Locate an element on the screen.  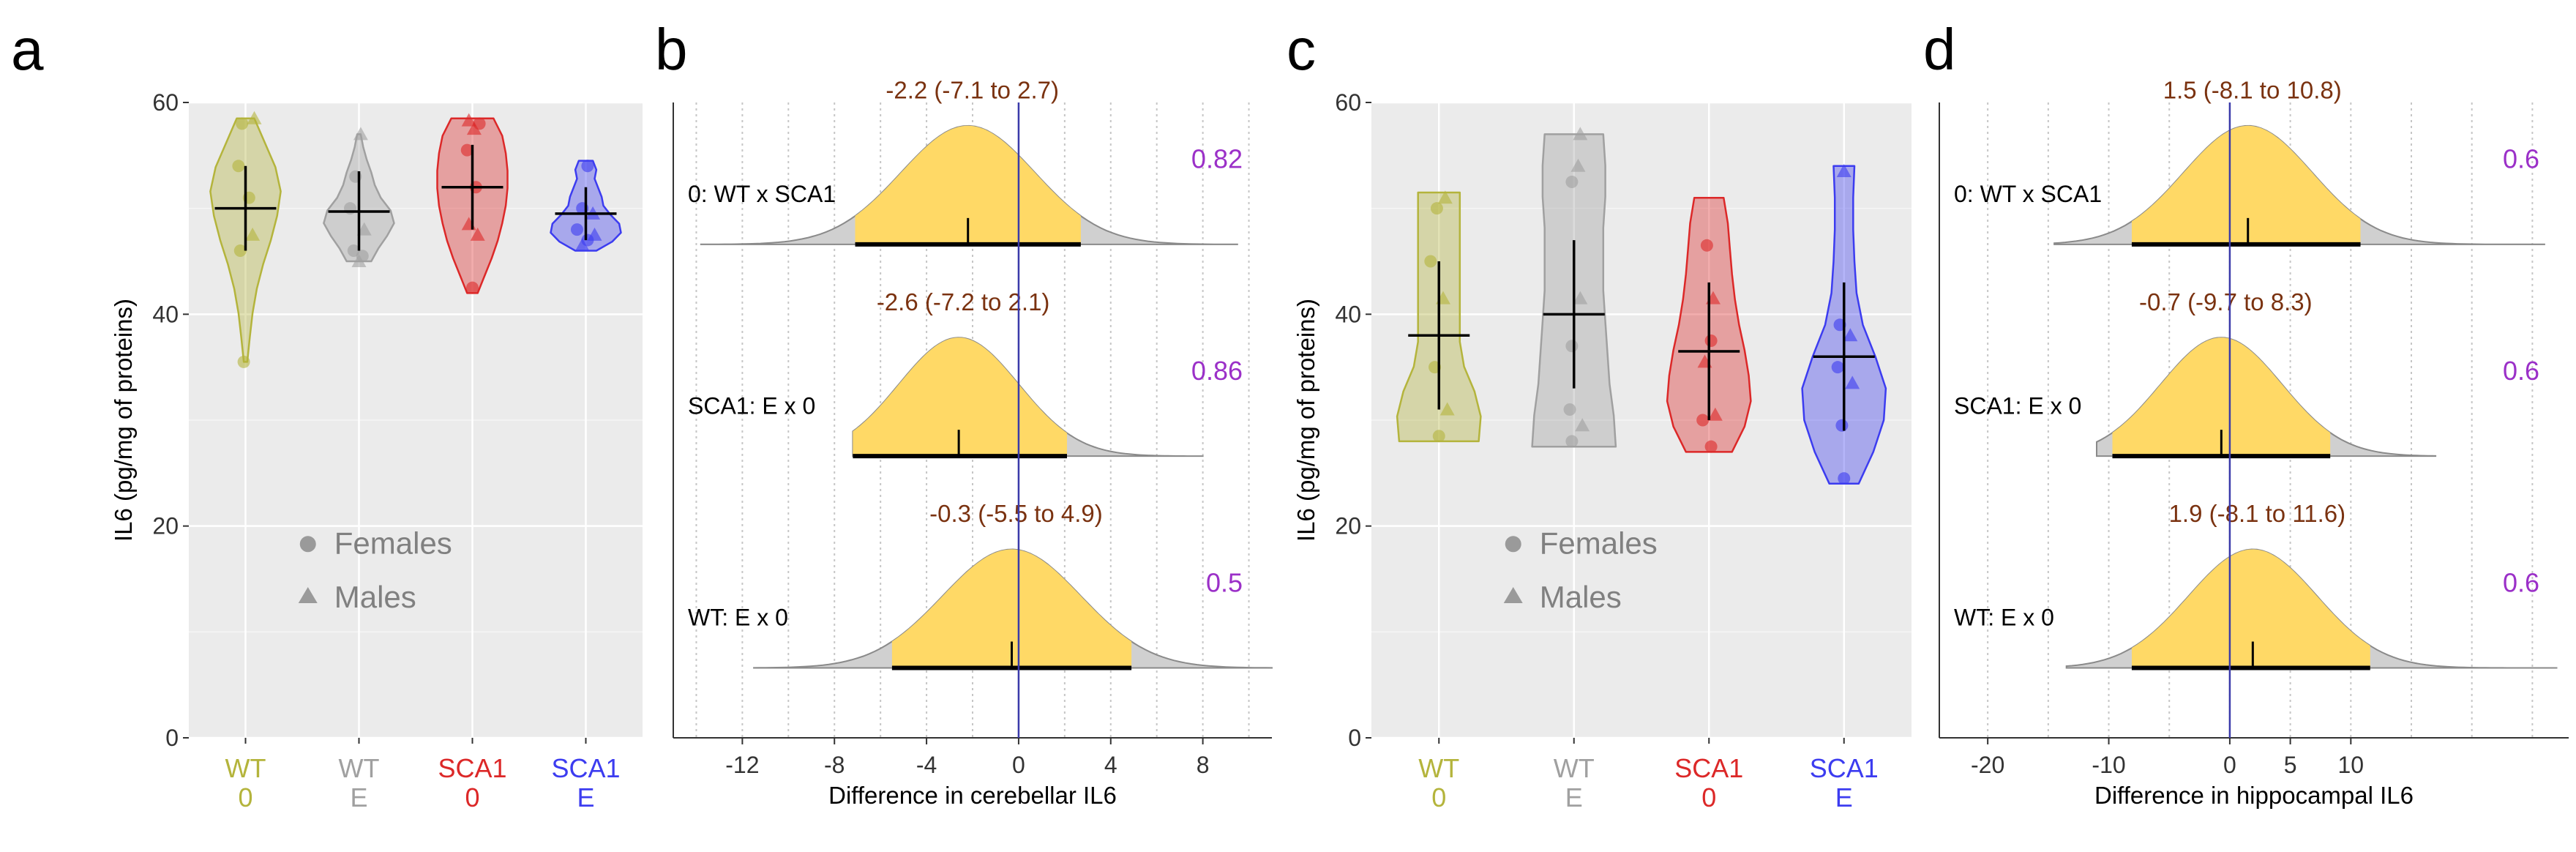
x-tick-label: -4 is located at coordinates (926, 765).